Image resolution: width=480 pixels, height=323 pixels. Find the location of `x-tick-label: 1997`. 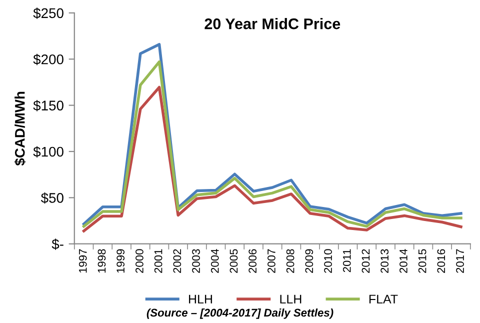

x-tick-label: 1997 is located at coordinates (82, 261).